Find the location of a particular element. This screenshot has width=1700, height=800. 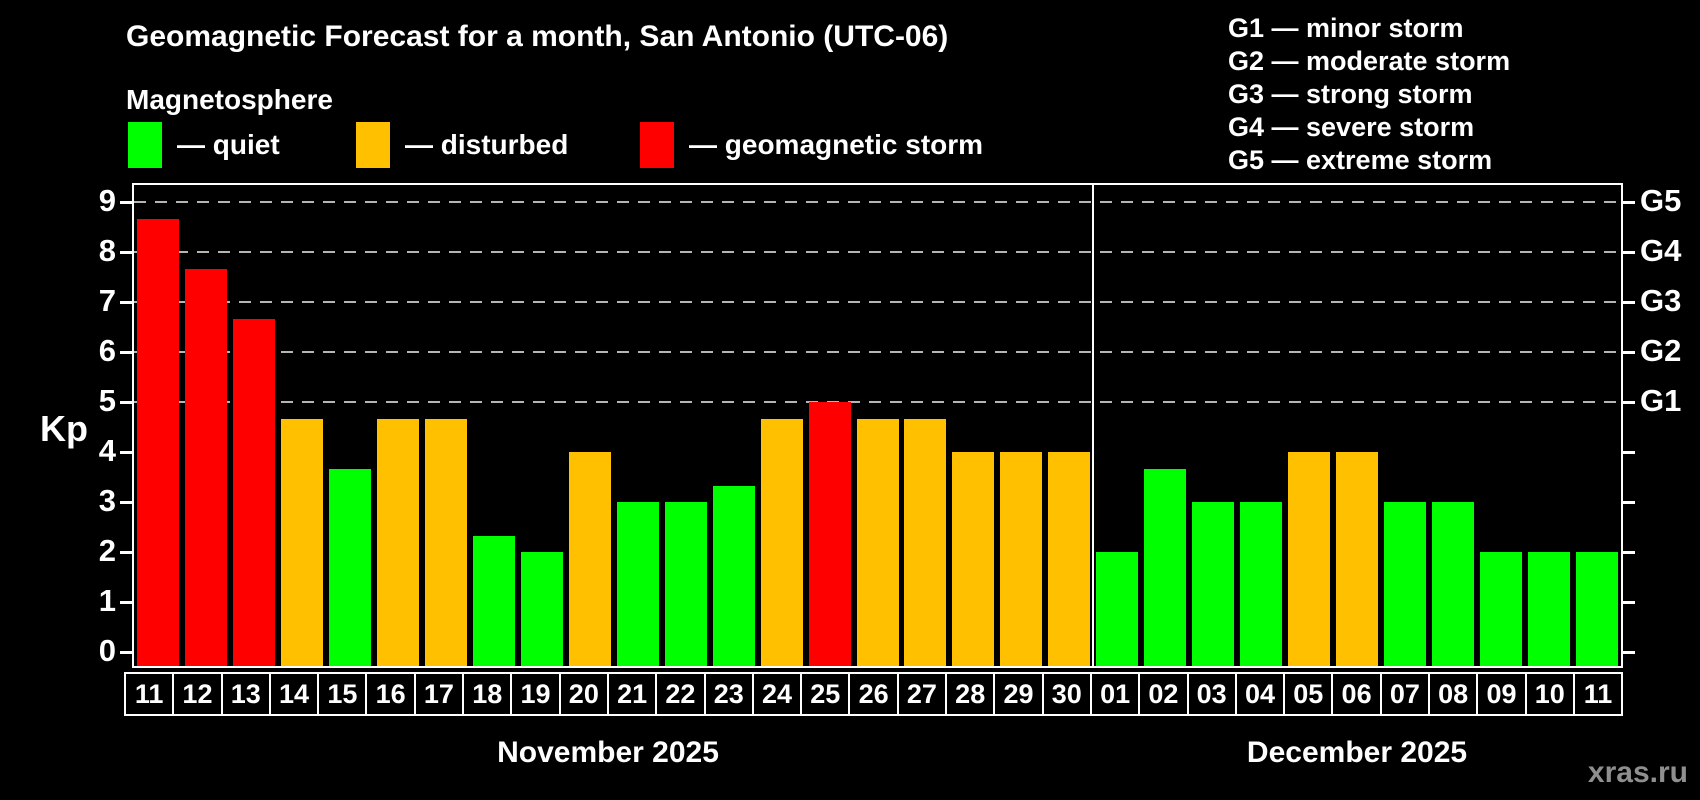

y-axis-label-6: 6 is located at coordinates (107, 350).